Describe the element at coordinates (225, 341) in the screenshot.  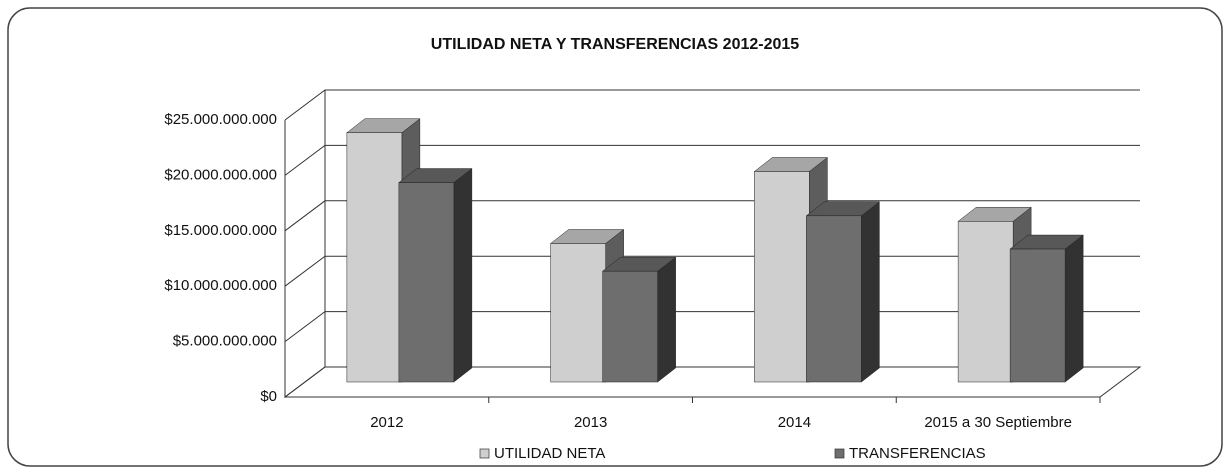
I see `y-tick-label: $5.000.000.000` at that location.